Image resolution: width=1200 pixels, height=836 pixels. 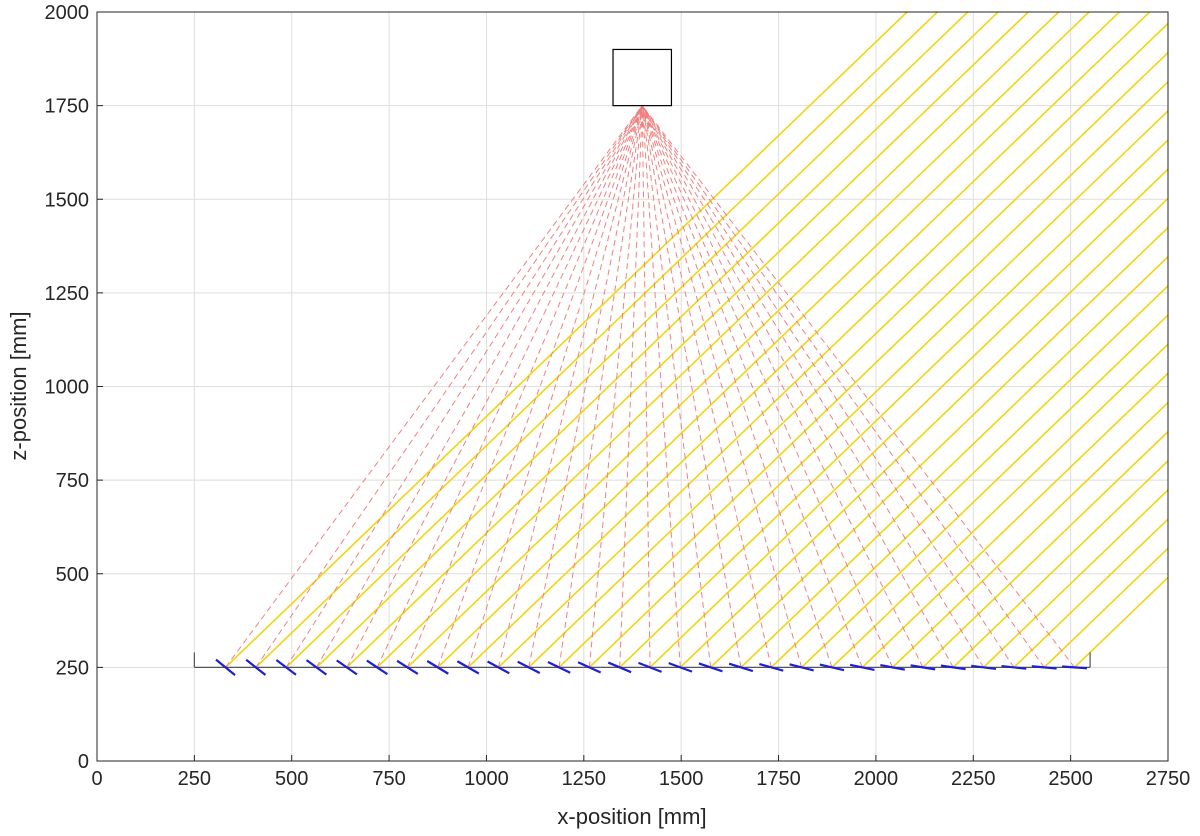 I want to click on mirror-field, so click(x=642, y=664).